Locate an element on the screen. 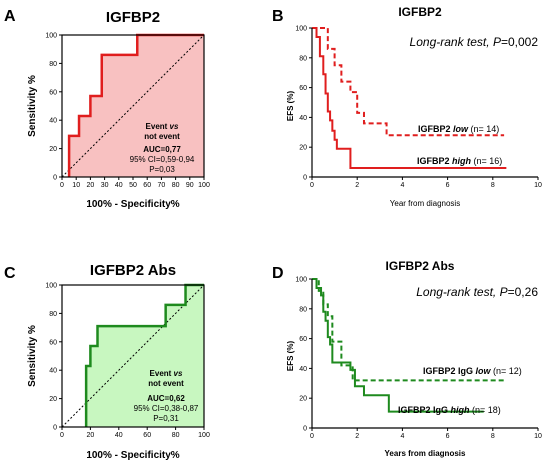 The height and width of the screenshot is (463, 550). x-tick-label-a: 60 is located at coordinates (147, 185).